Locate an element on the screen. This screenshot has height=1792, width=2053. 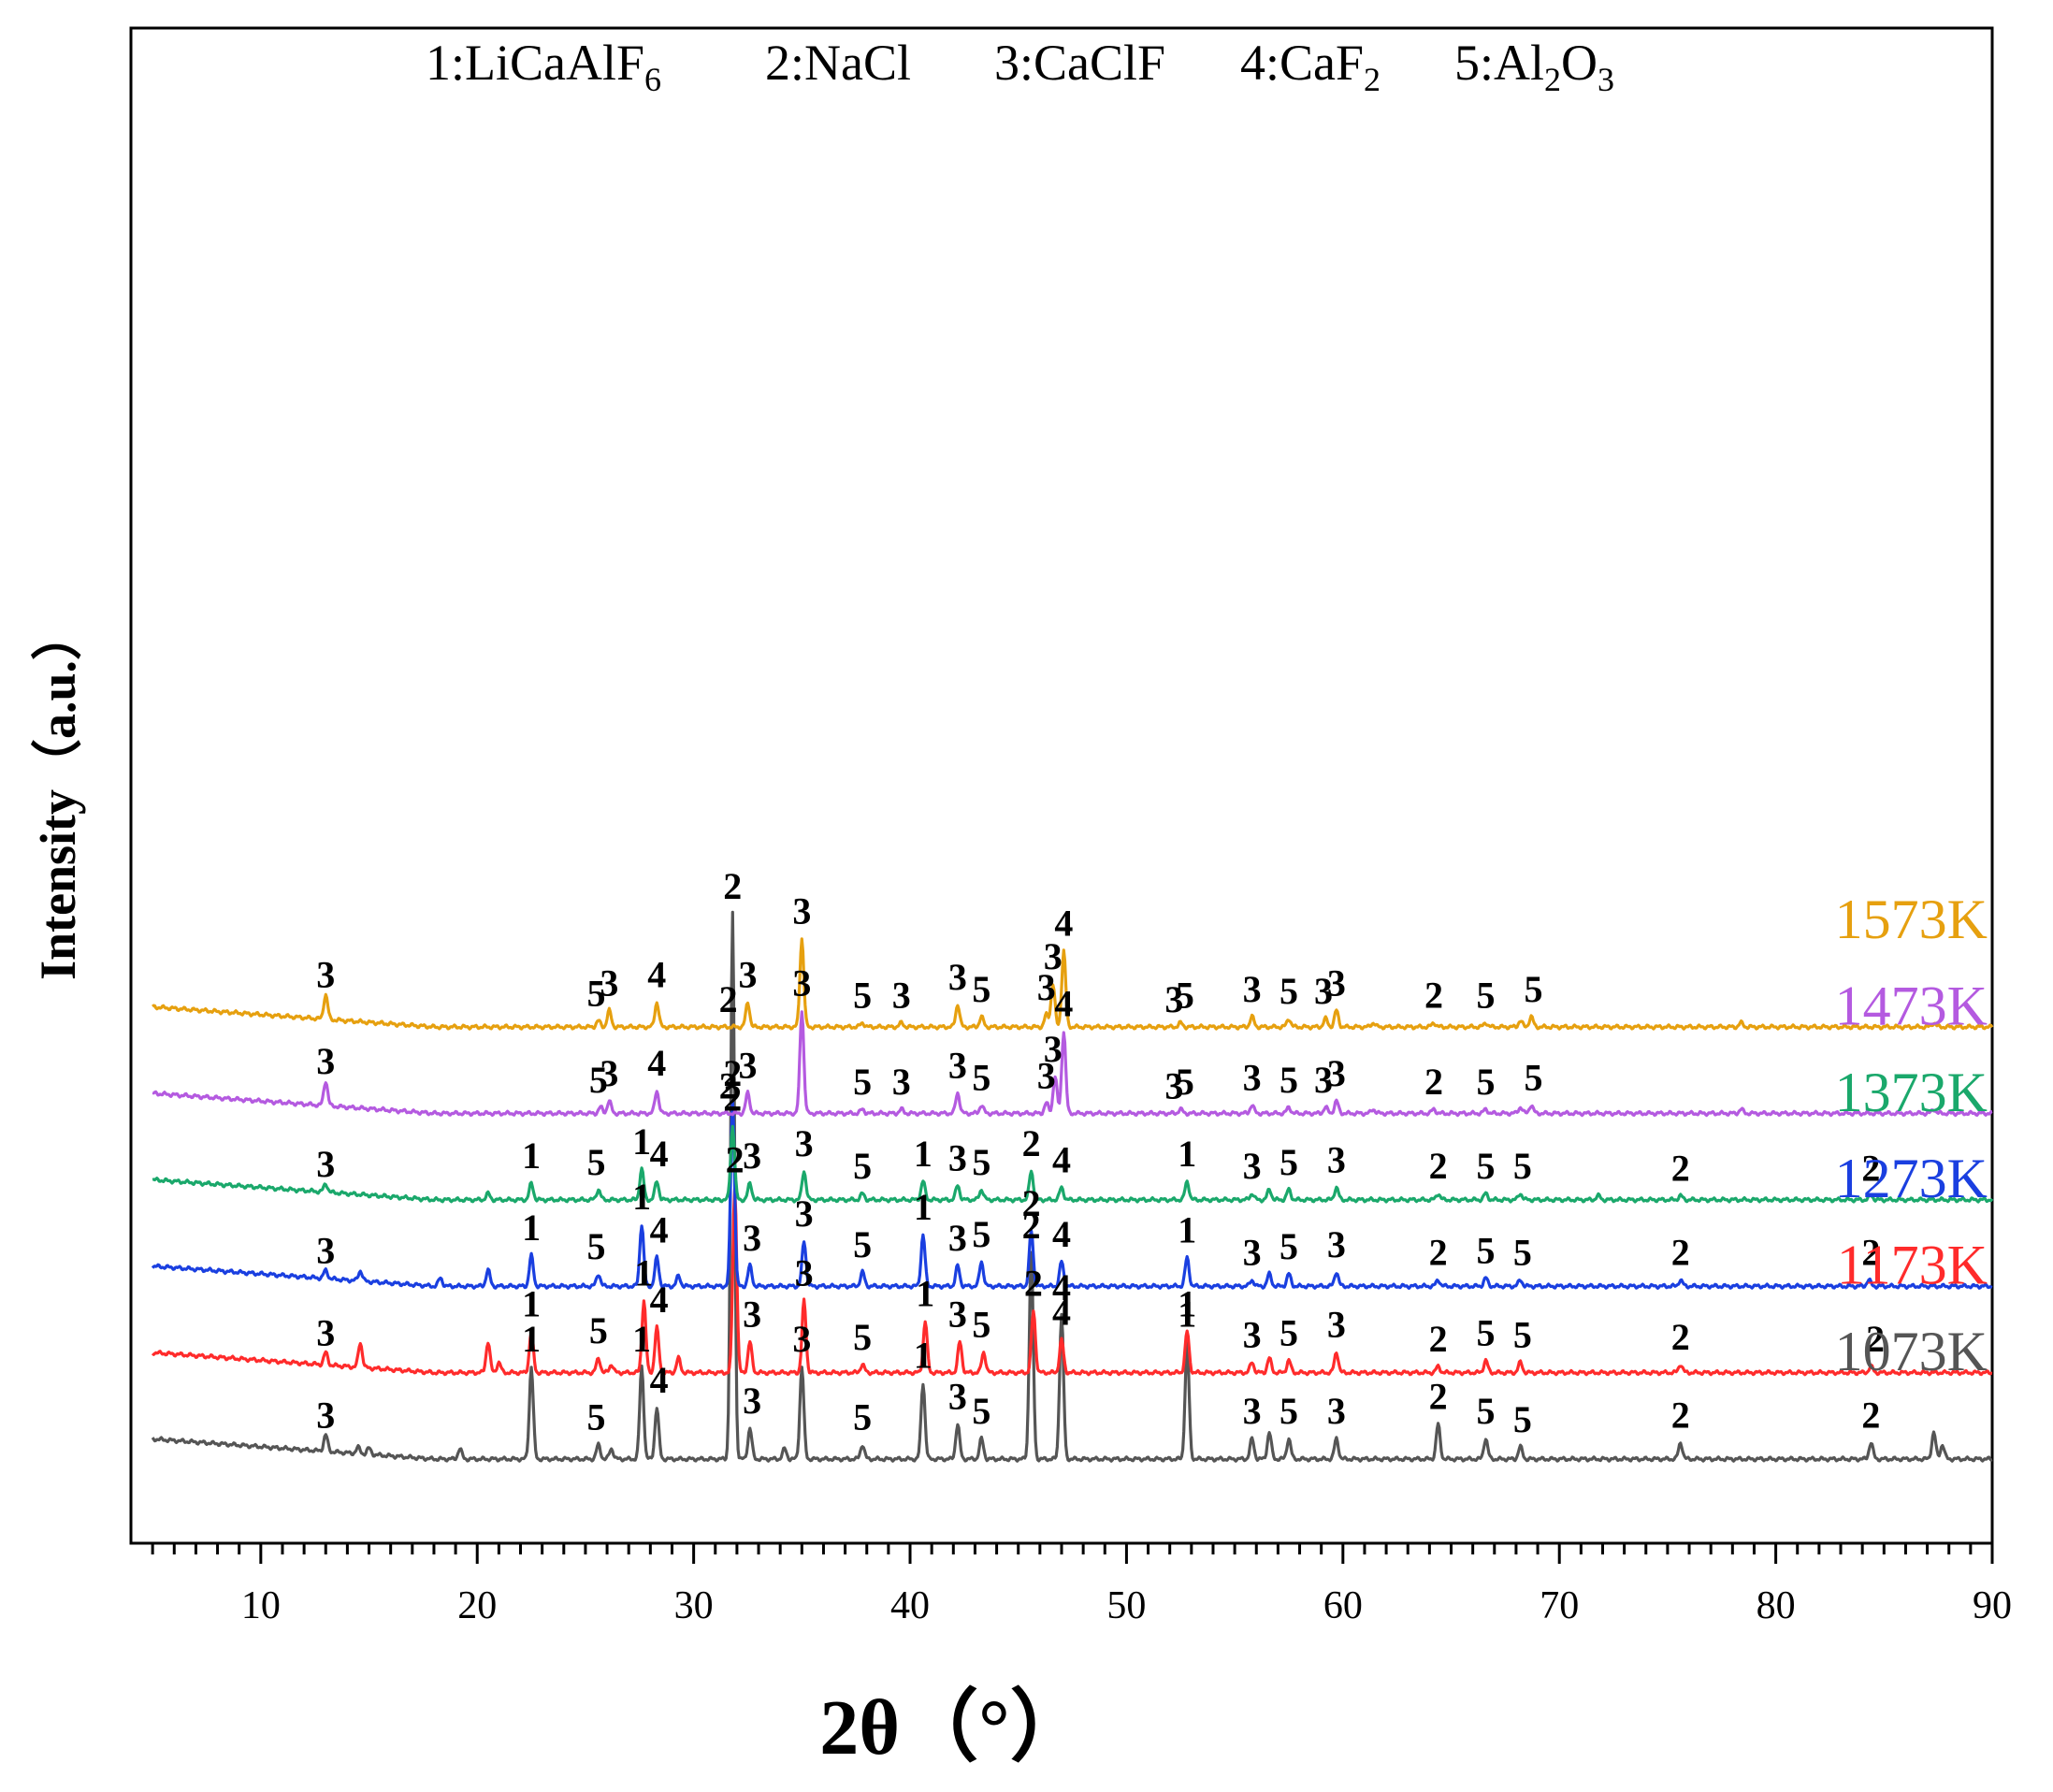
legend-phase-2: 2:NaCl is located at coordinates (838, 63).